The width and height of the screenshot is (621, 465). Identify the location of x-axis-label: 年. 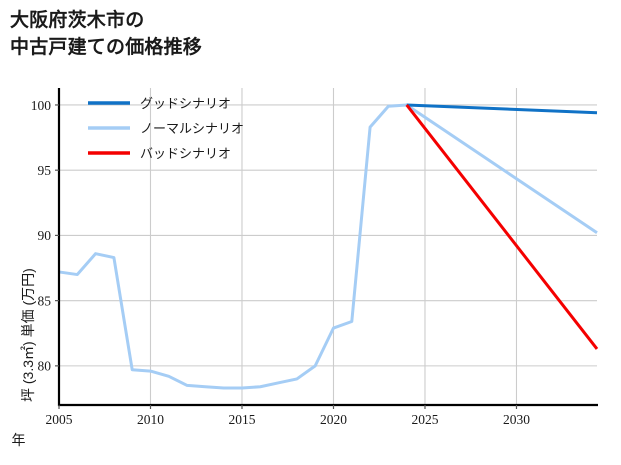
(310, 440).